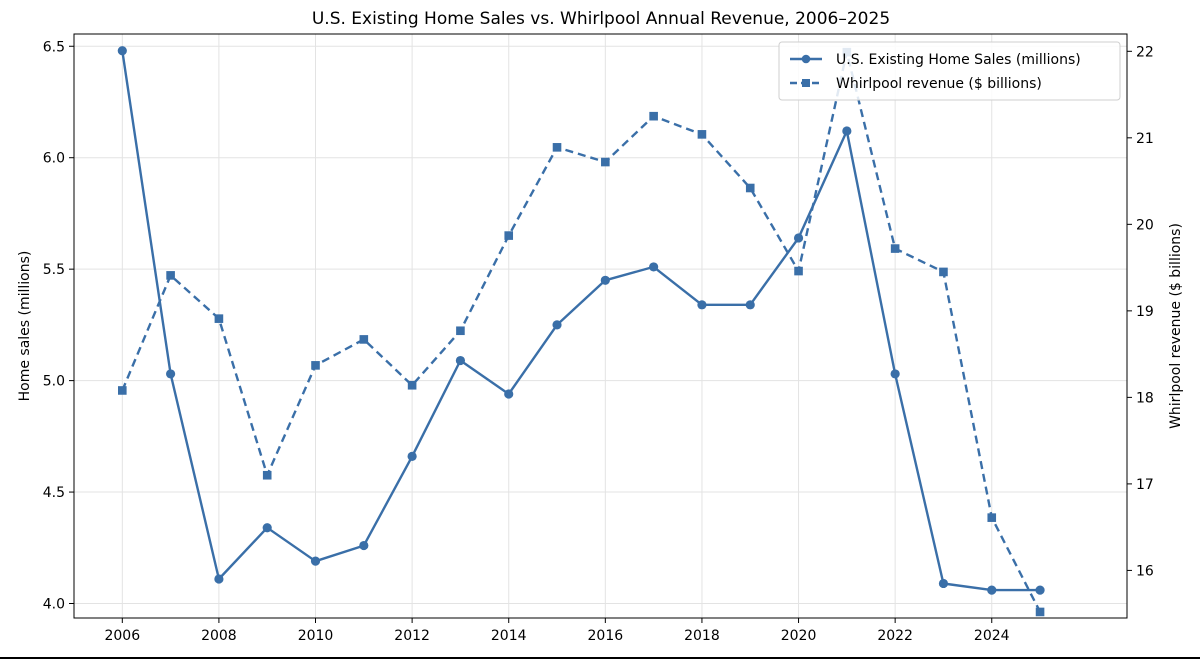  I want to click on y-left-tick-label: 5.0, so click(54, 382).